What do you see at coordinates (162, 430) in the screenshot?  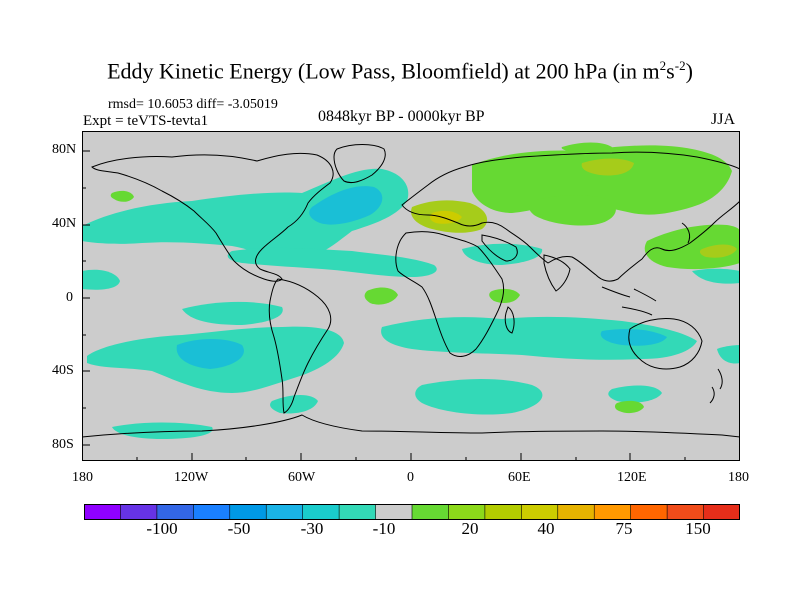 I see `neg-region-antarctic-edge` at bounding box center [162, 430].